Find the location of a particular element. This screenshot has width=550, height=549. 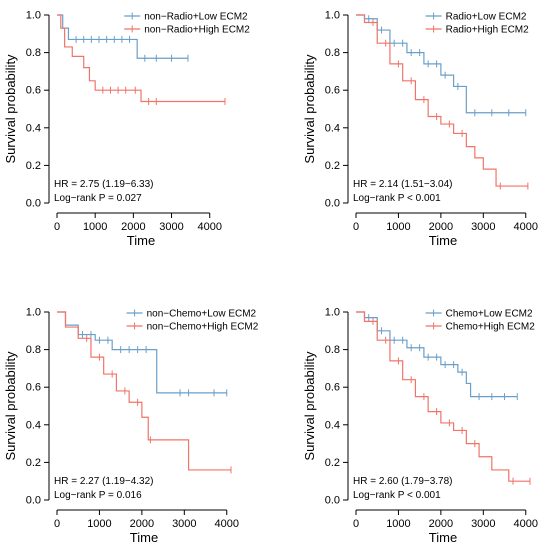

legend-entry-1: Radio+Low ECM2 is located at coordinates (486, 17).